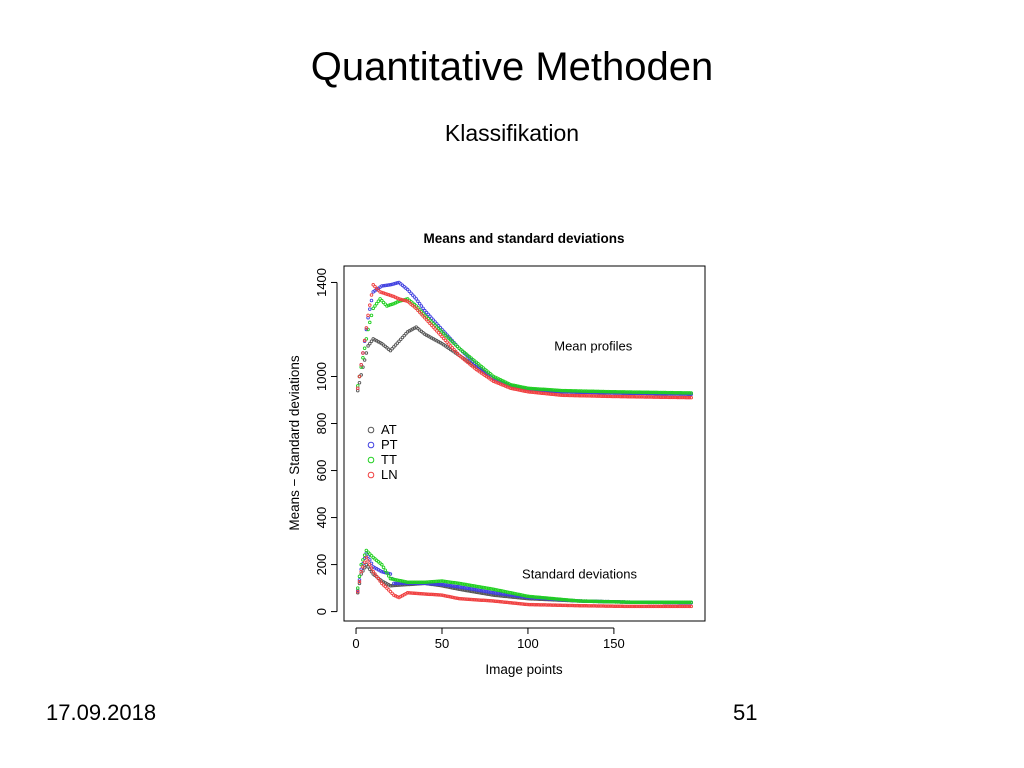 This screenshot has width=1024, height=768. I want to click on x-tick-label: 0, so click(355, 643).